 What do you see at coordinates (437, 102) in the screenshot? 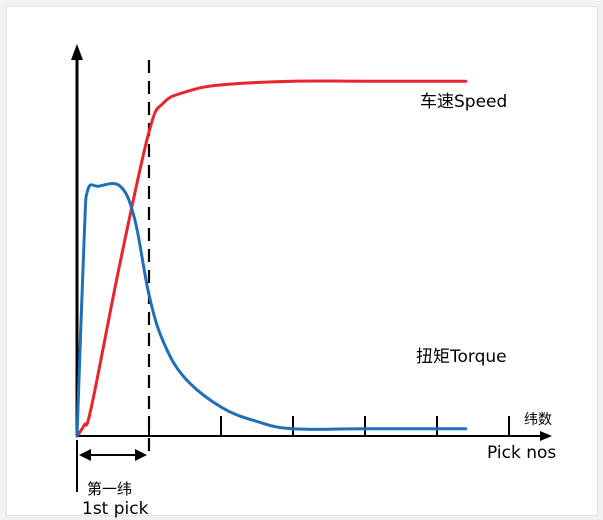
I see `speed-label-cn: 车速` at bounding box center [437, 102].